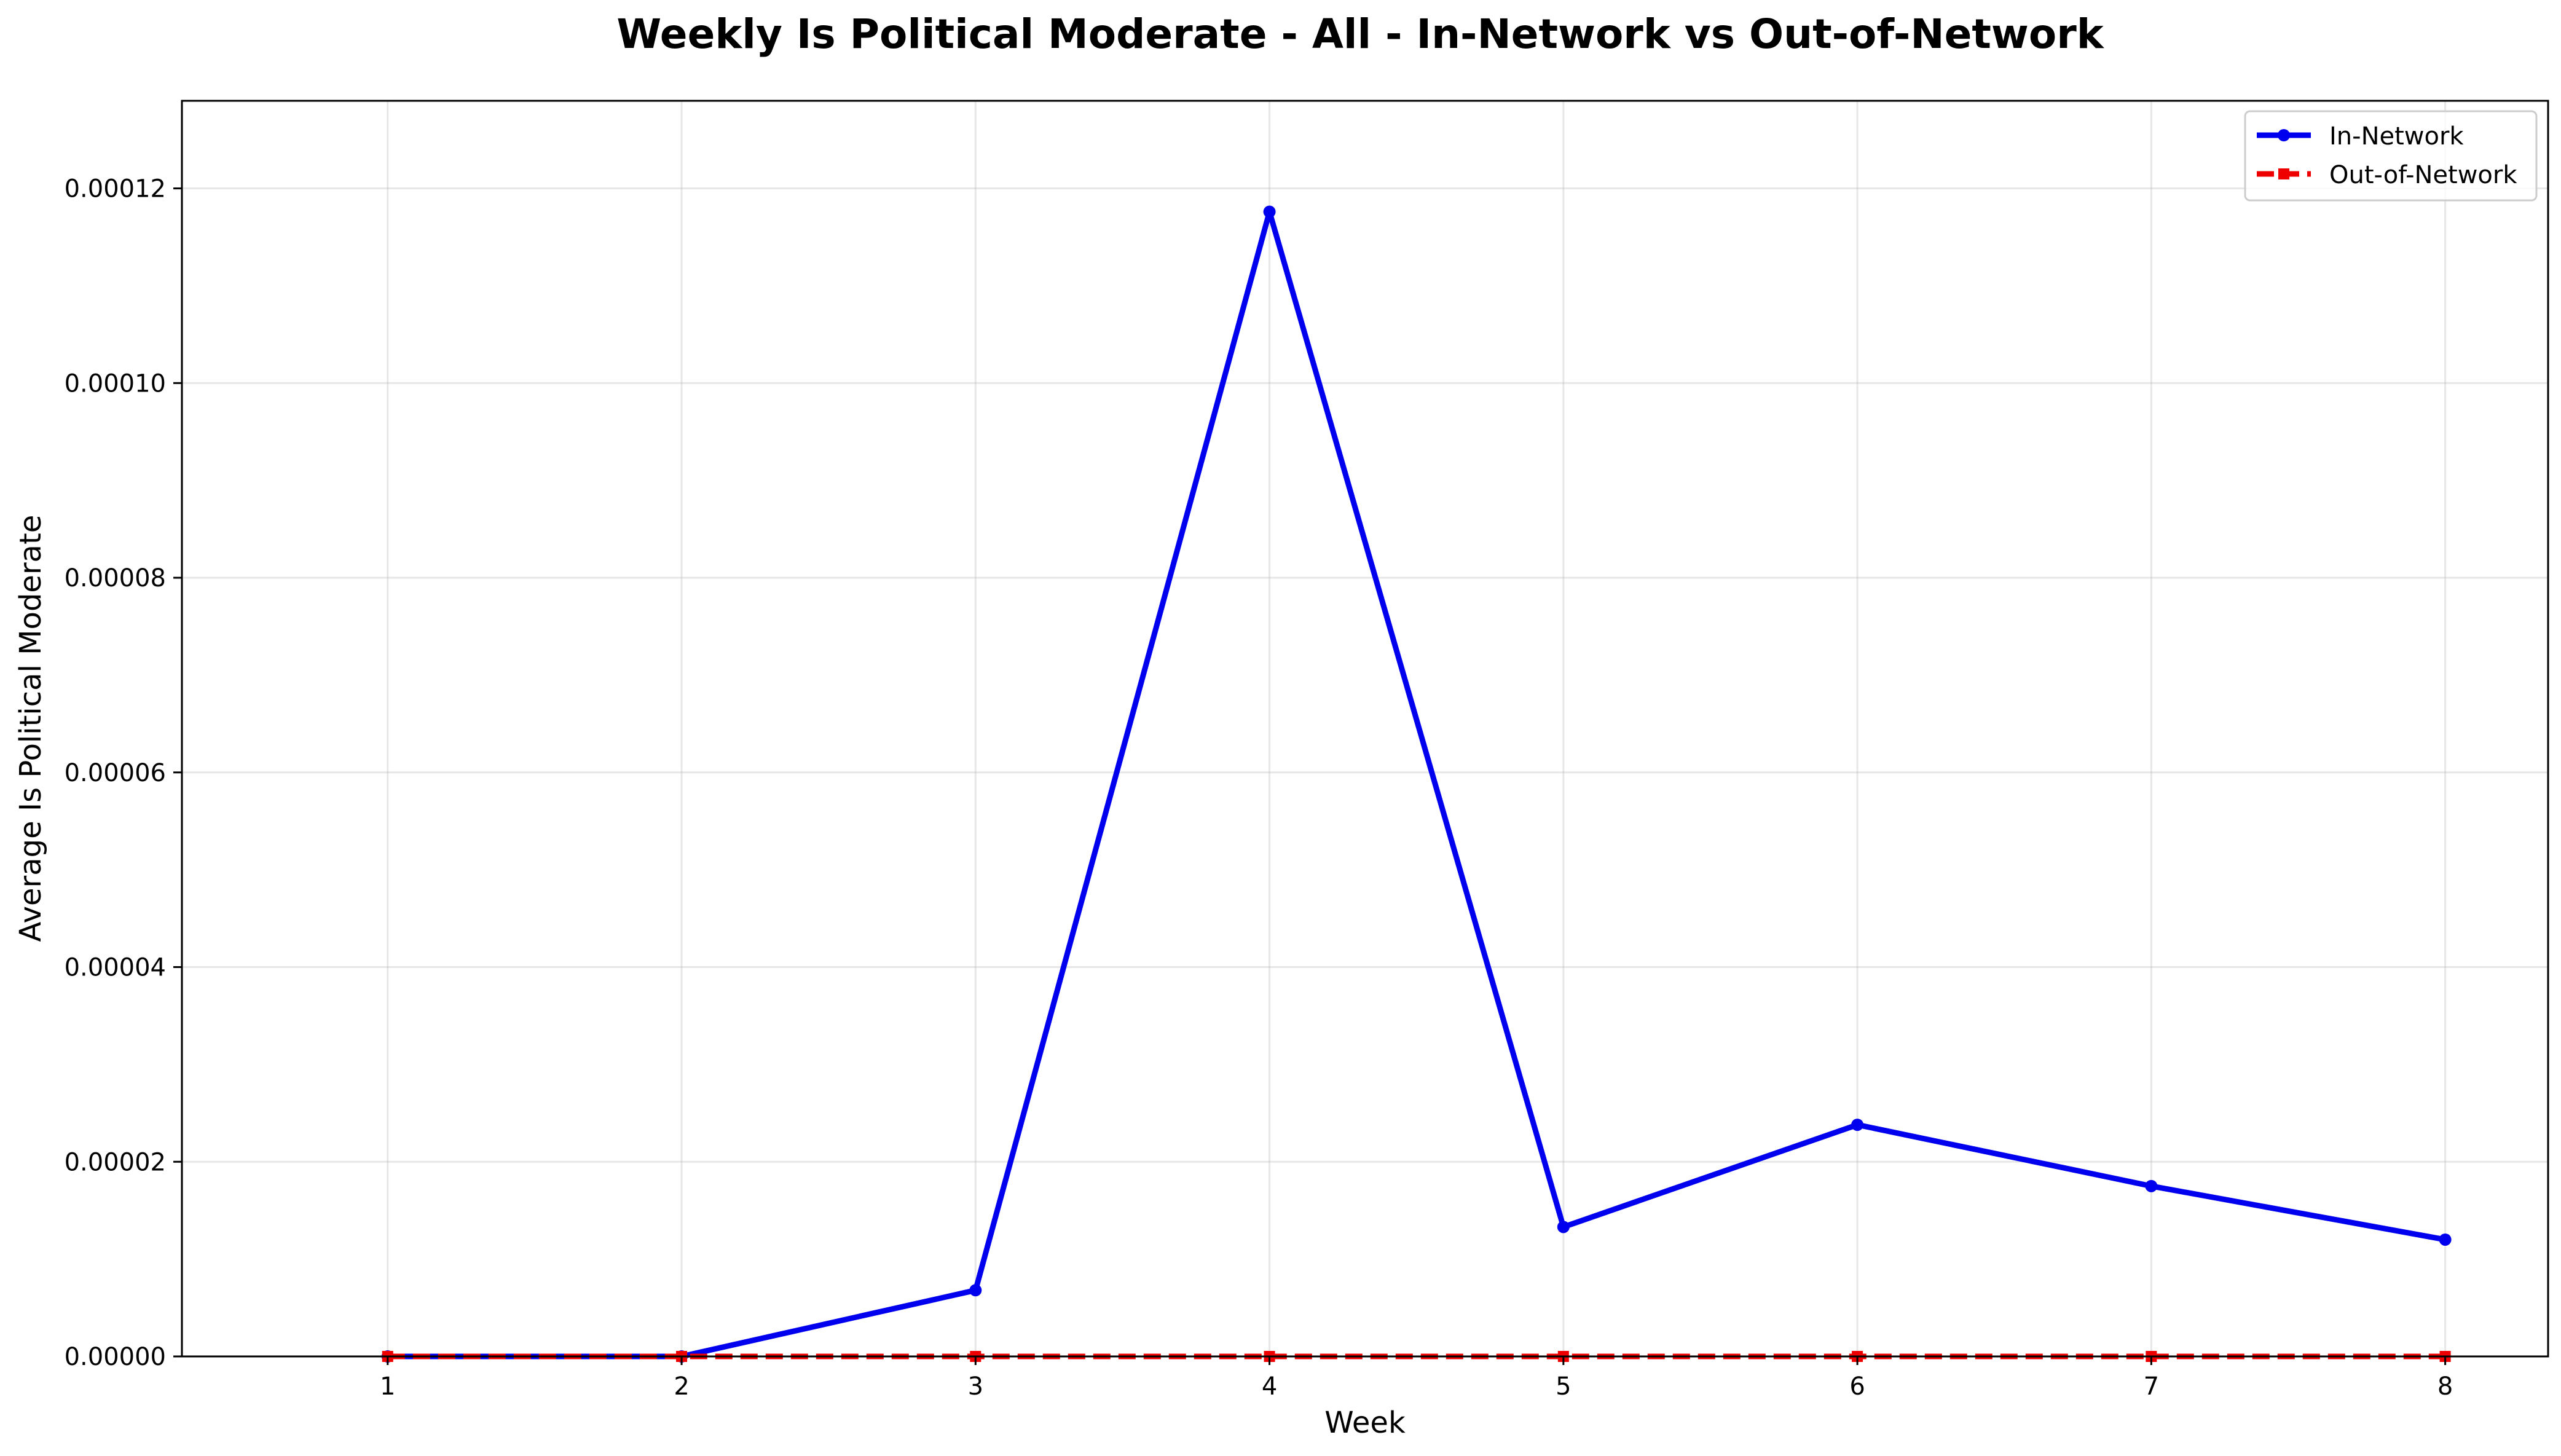  I want to click on legend-box, so click(2391, 156).